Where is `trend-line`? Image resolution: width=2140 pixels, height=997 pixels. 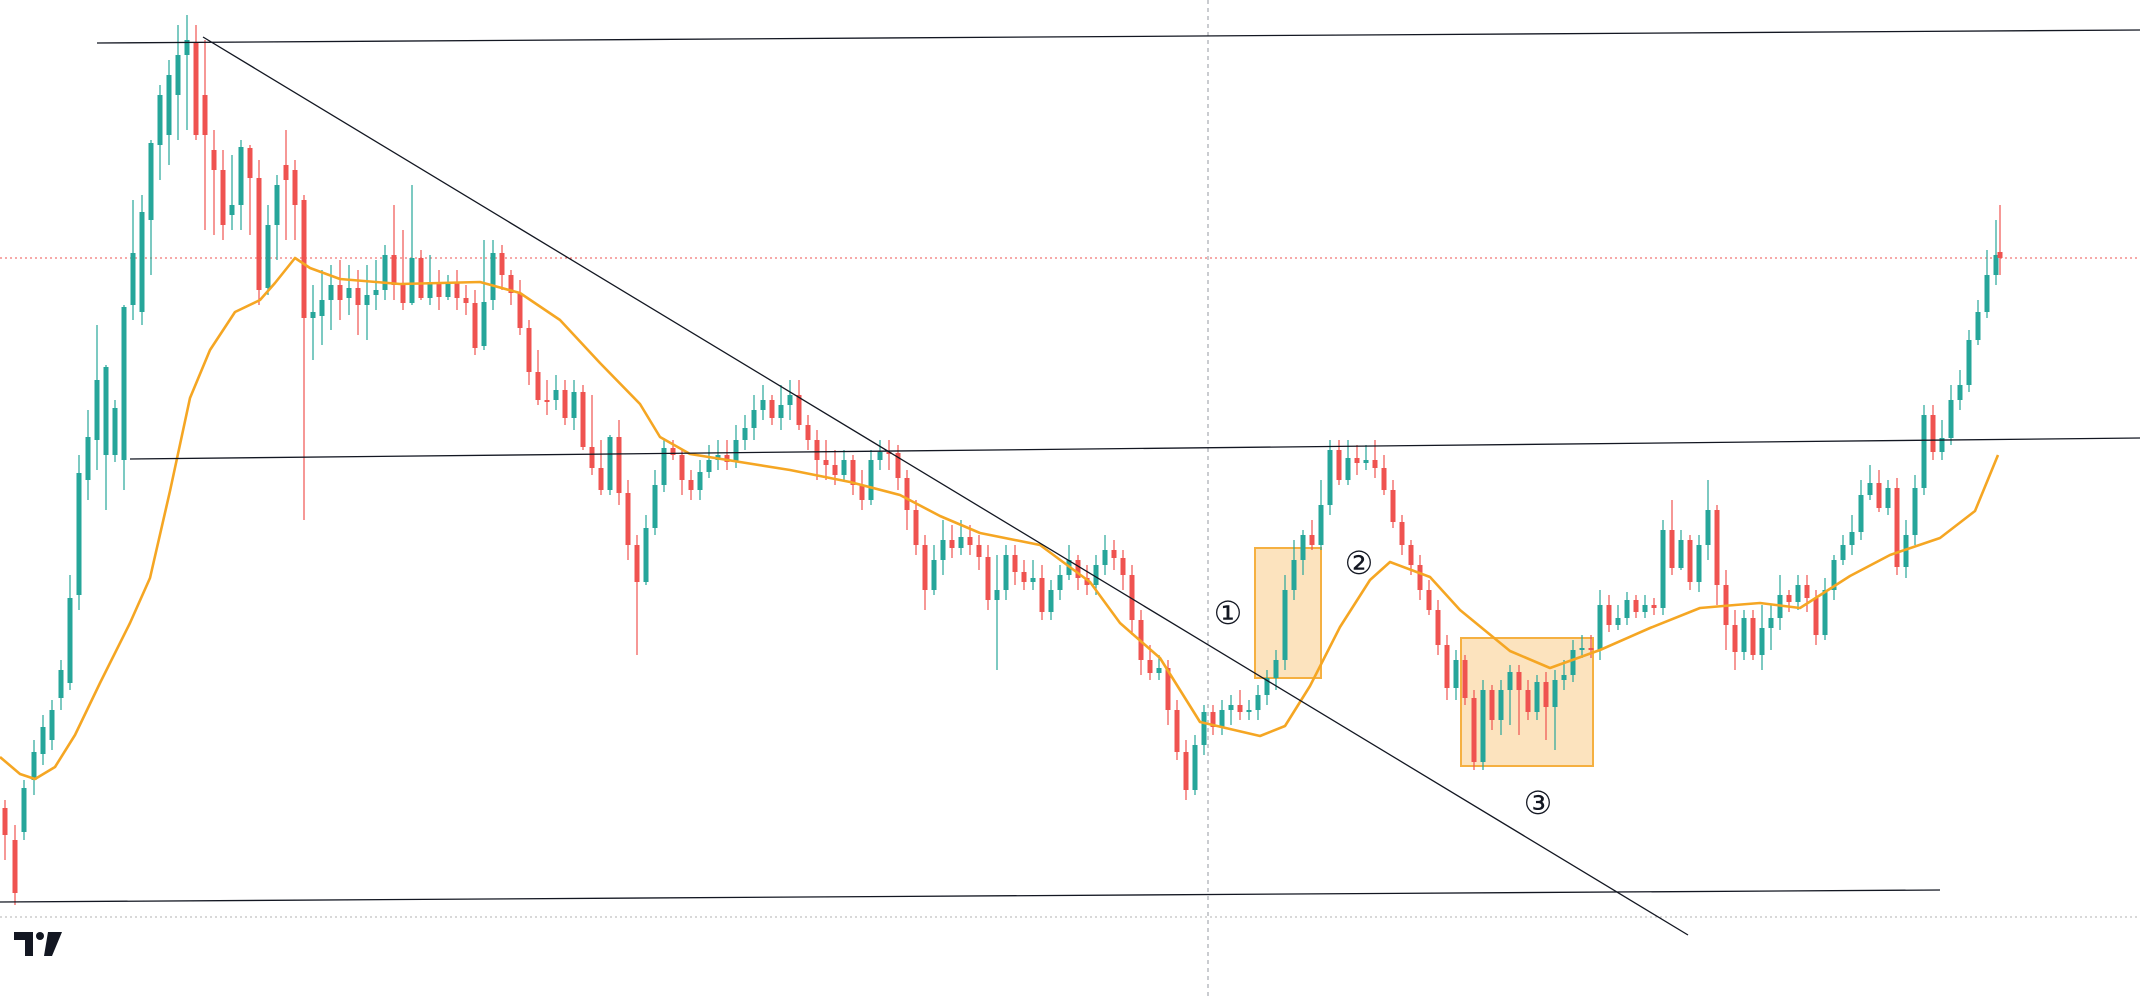
trend-line is located at coordinates (970, 896).